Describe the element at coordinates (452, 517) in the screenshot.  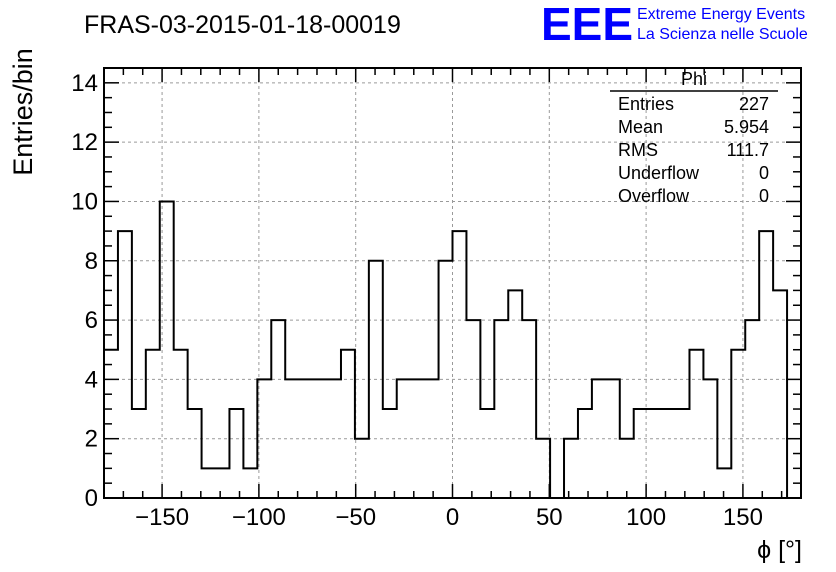
I see `x-tick-label: 0` at that location.